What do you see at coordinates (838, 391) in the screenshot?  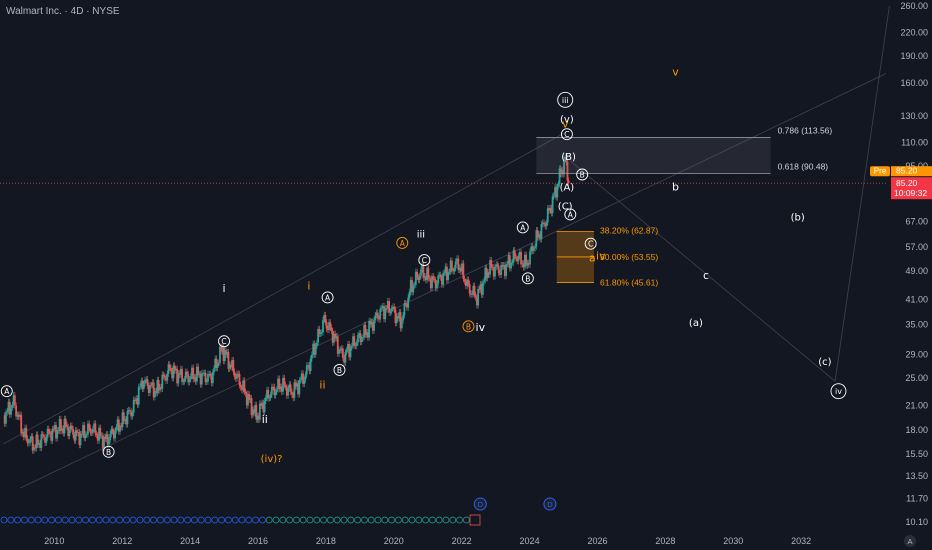 I see `wave-label: iv` at bounding box center [838, 391].